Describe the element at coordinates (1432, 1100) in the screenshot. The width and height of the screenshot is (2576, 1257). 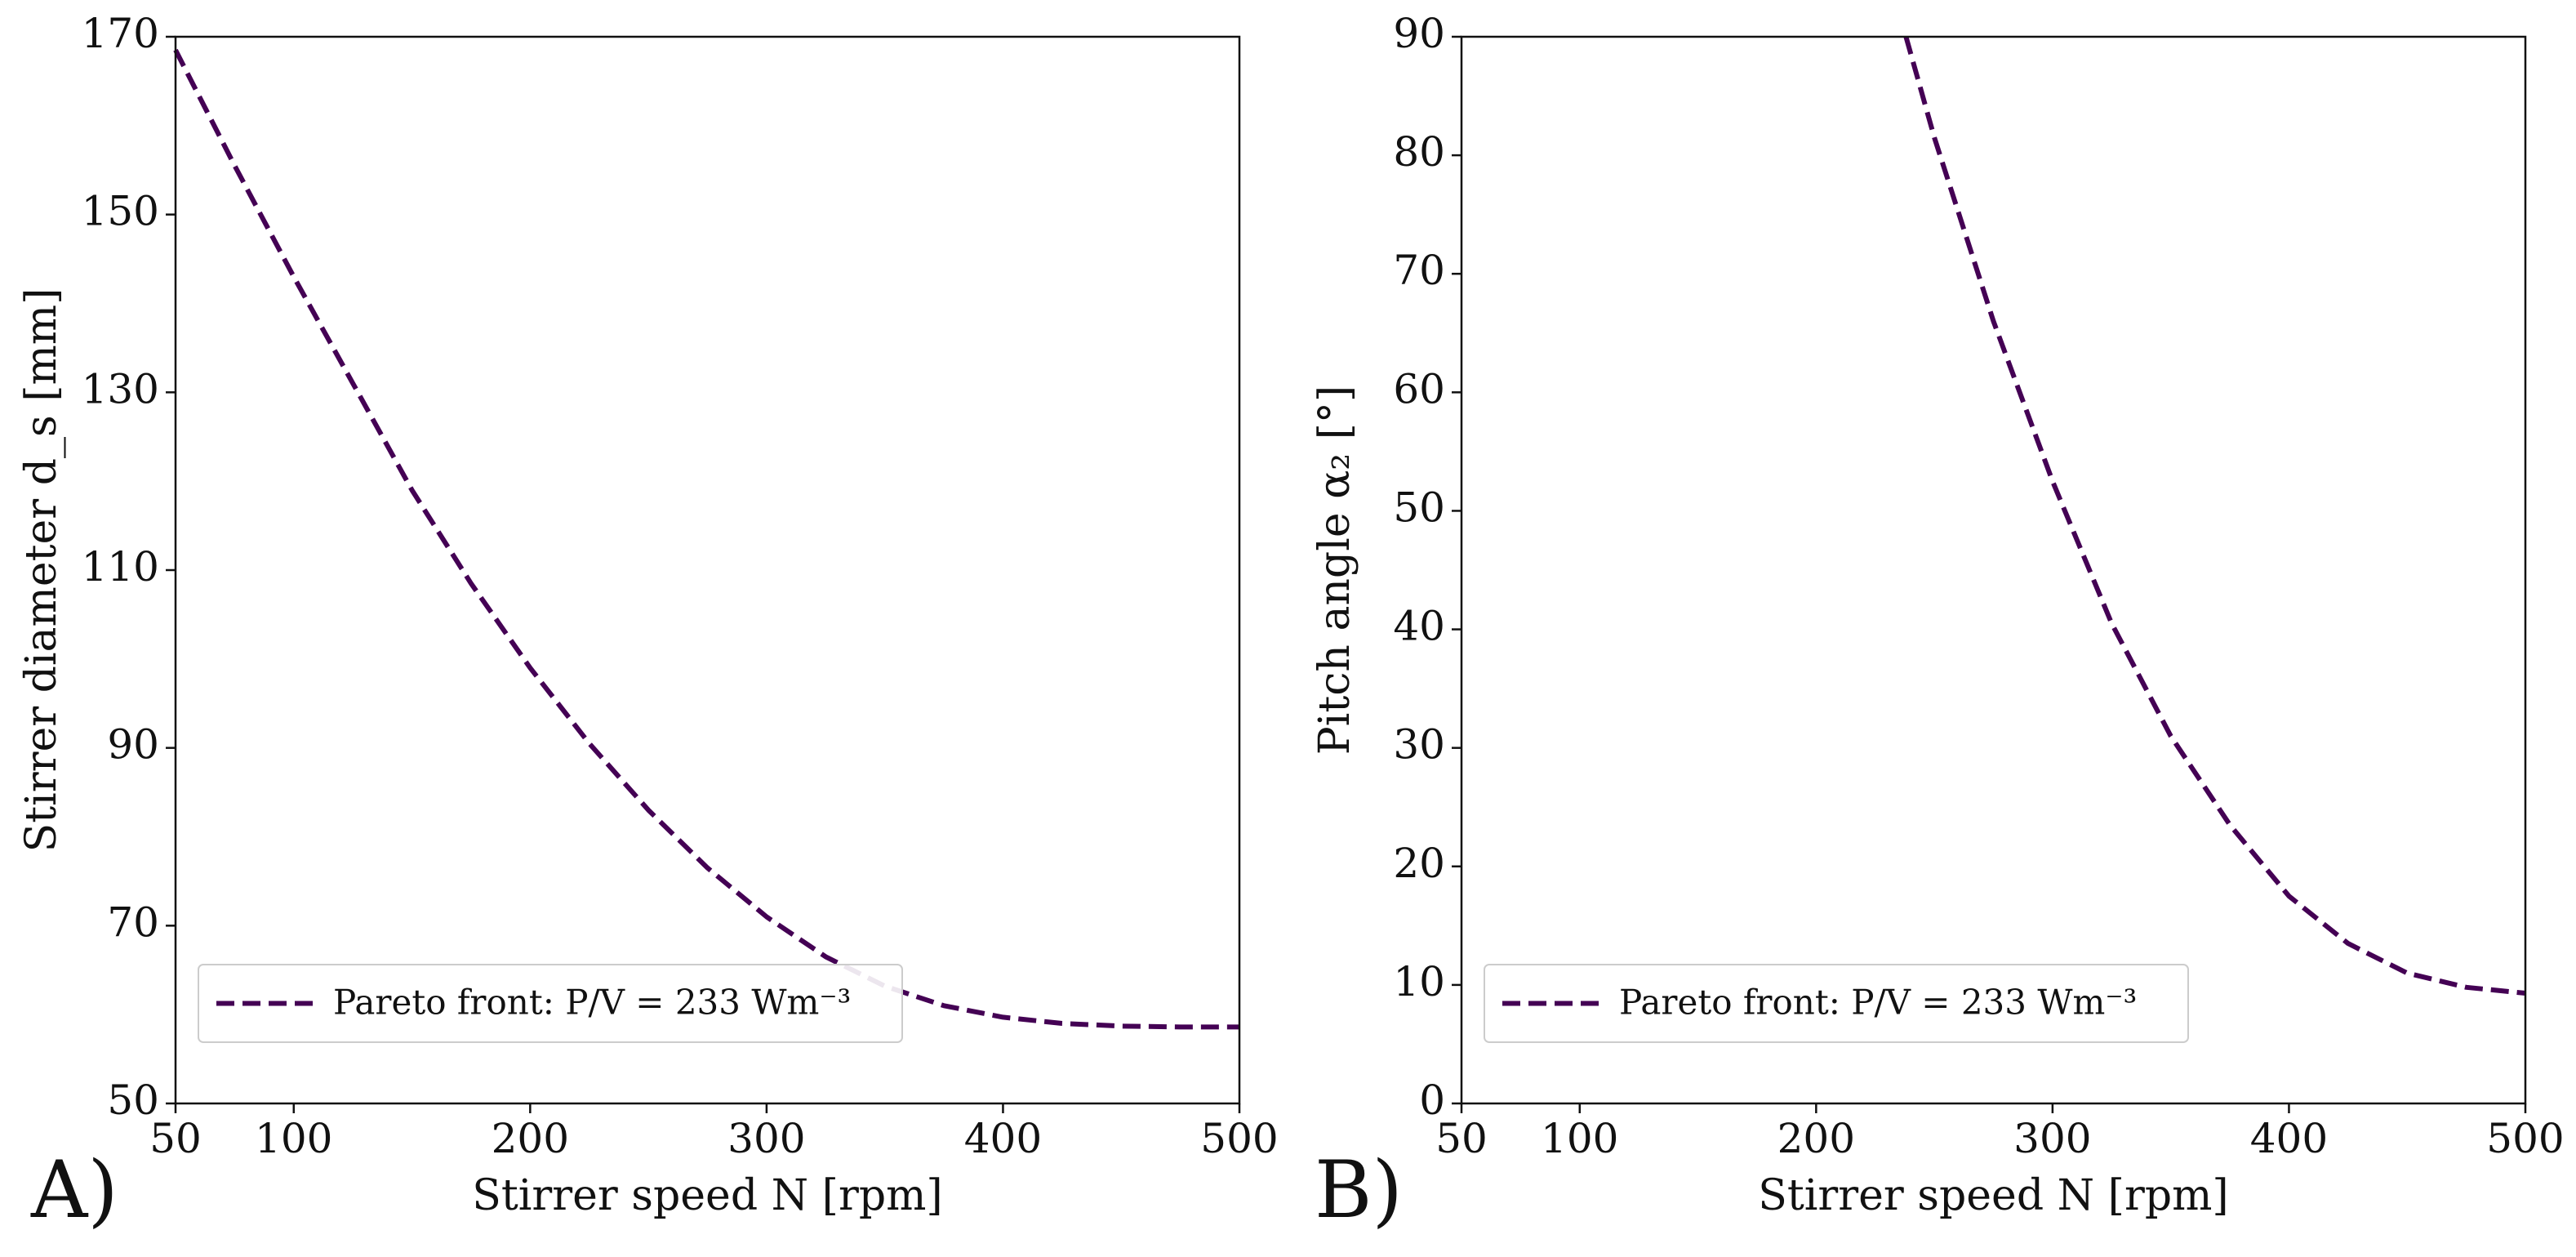
I see `panel-b-y-tick-label: 0` at that location.